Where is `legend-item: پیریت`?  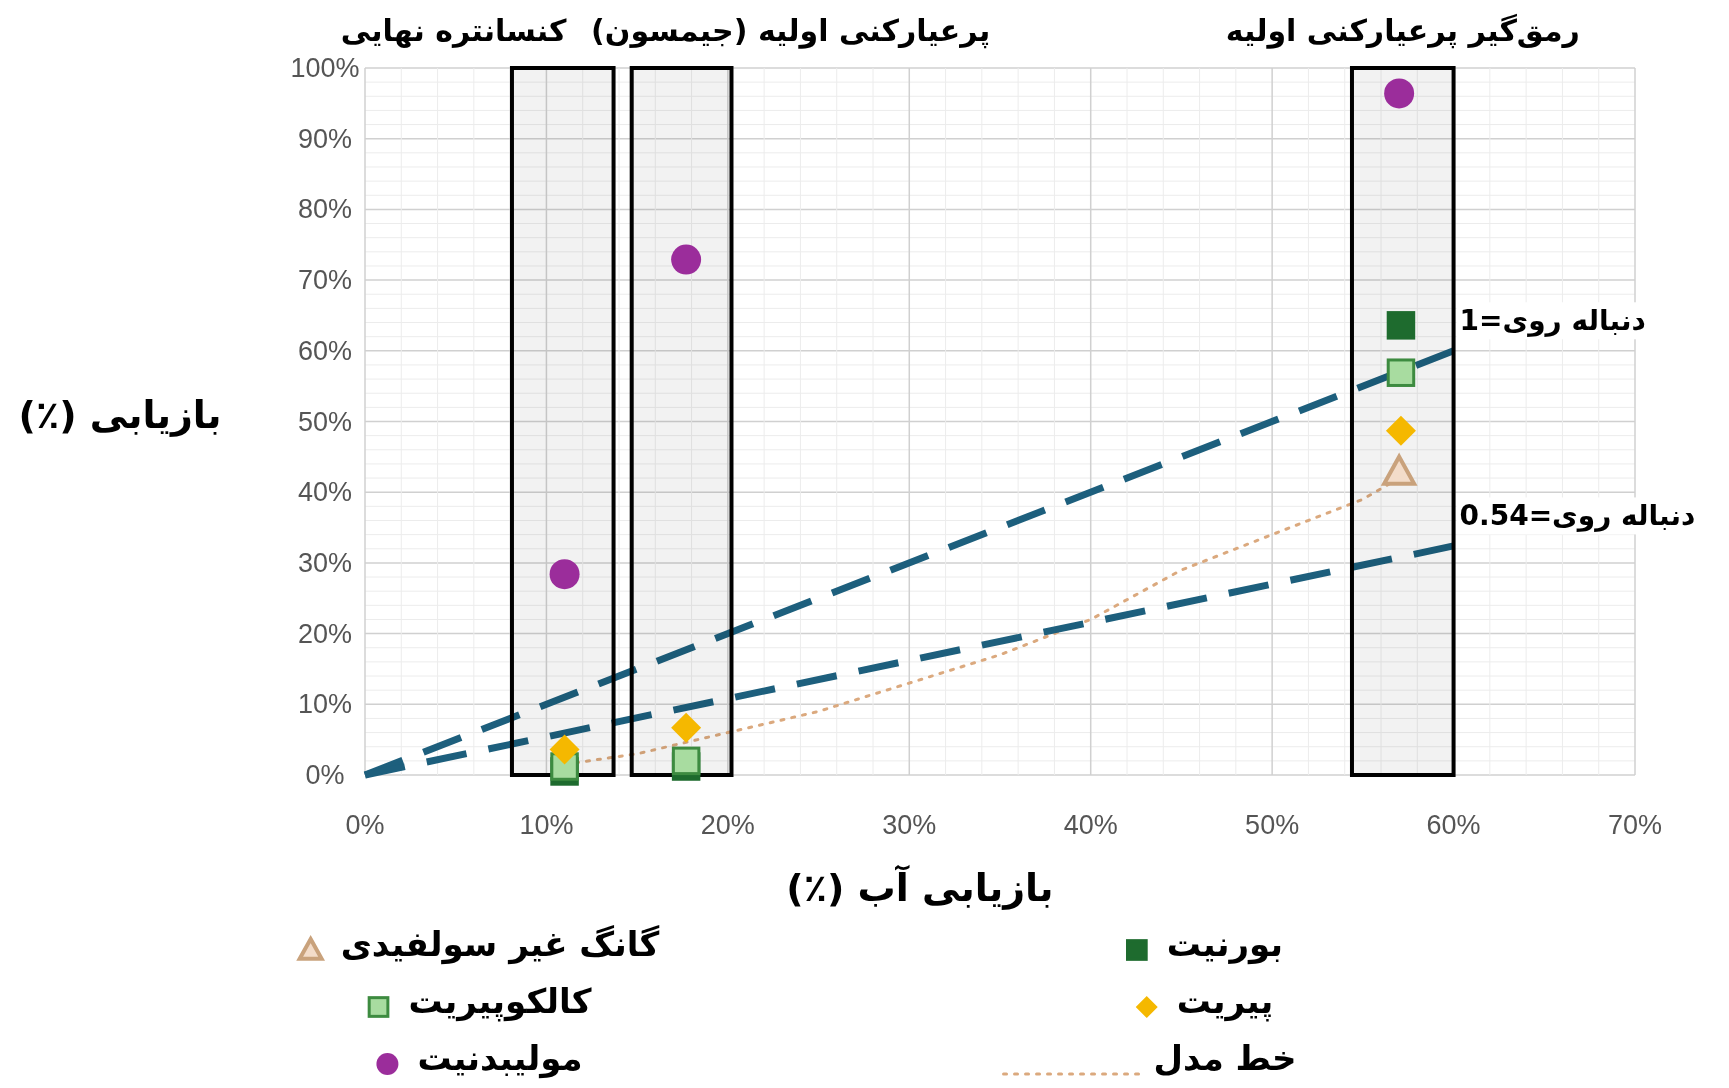
legend-item: پیریت is located at coordinates (1204, 1001).